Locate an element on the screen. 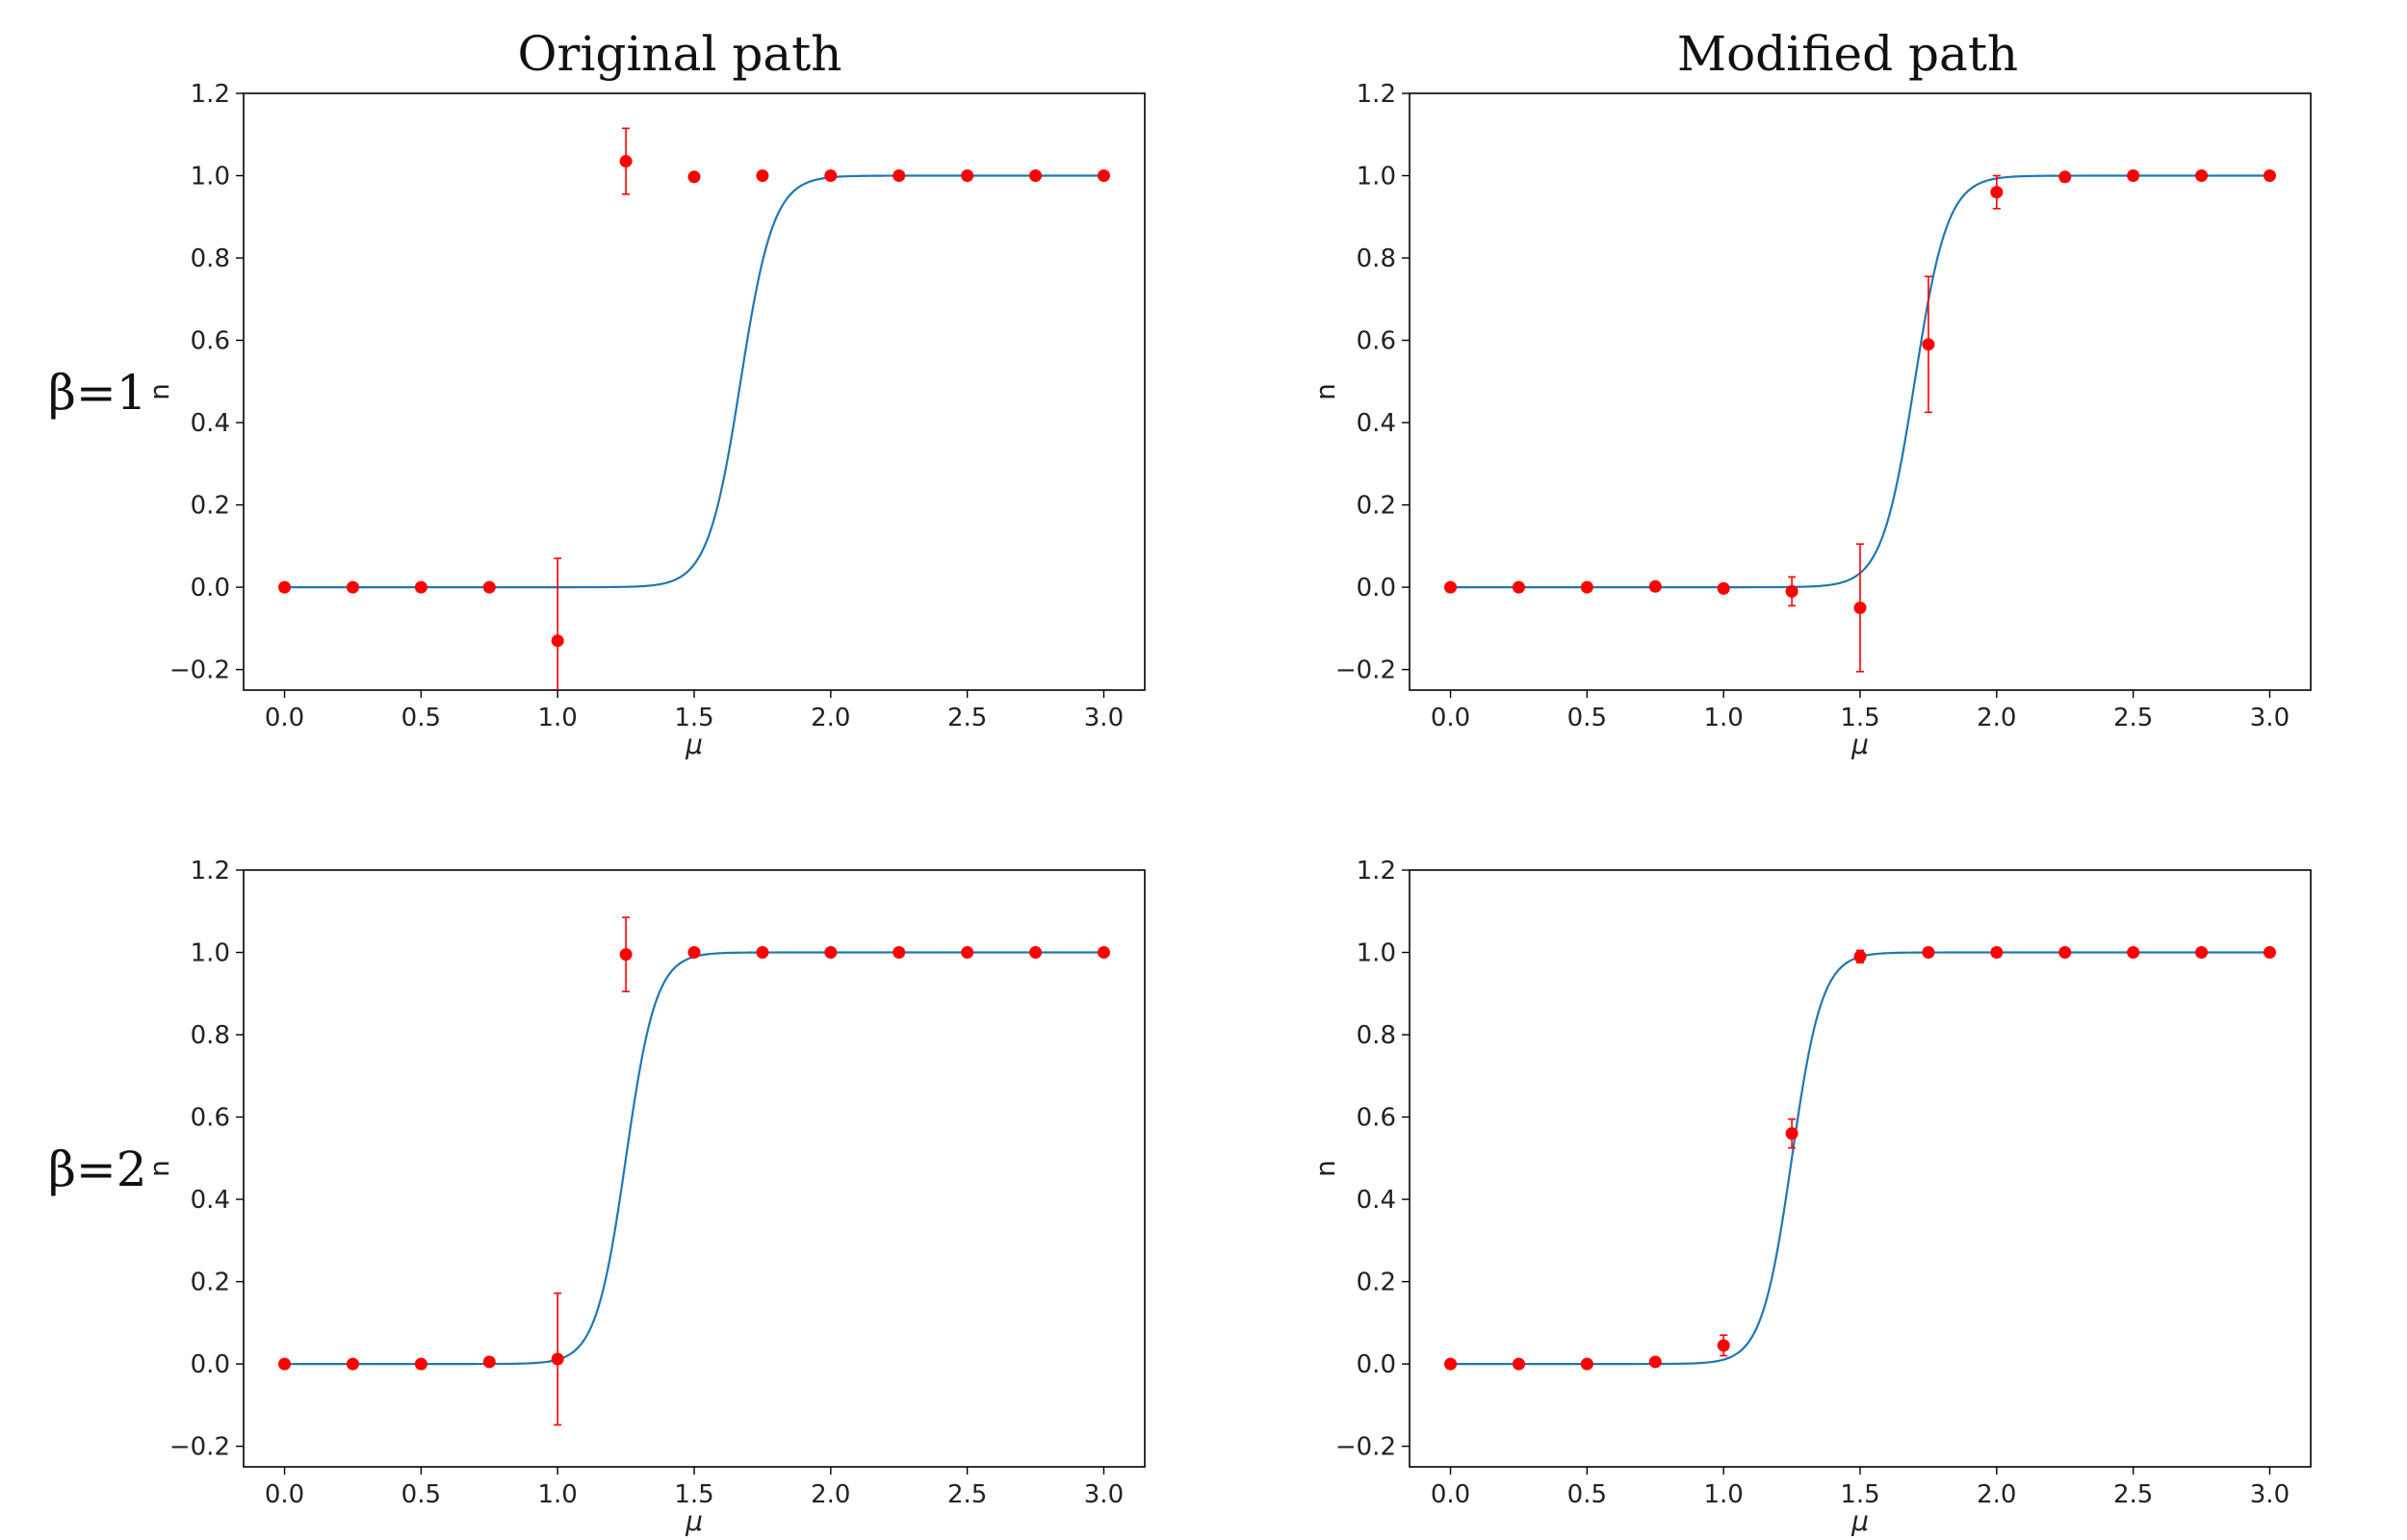 The height and width of the screenshot is (1540, 2407). row-label-beta-2: β=2 is located at coordinates (97, 1169).